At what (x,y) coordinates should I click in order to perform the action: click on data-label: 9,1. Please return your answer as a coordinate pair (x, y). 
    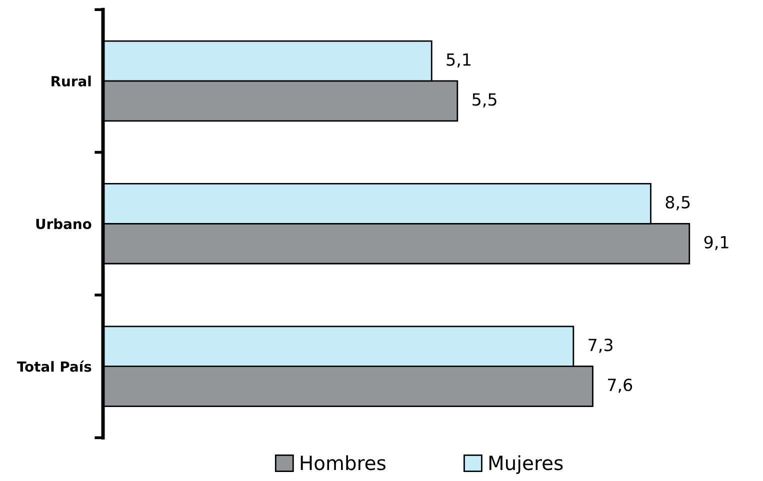
    Looking at the image, I should click on (716, 243).